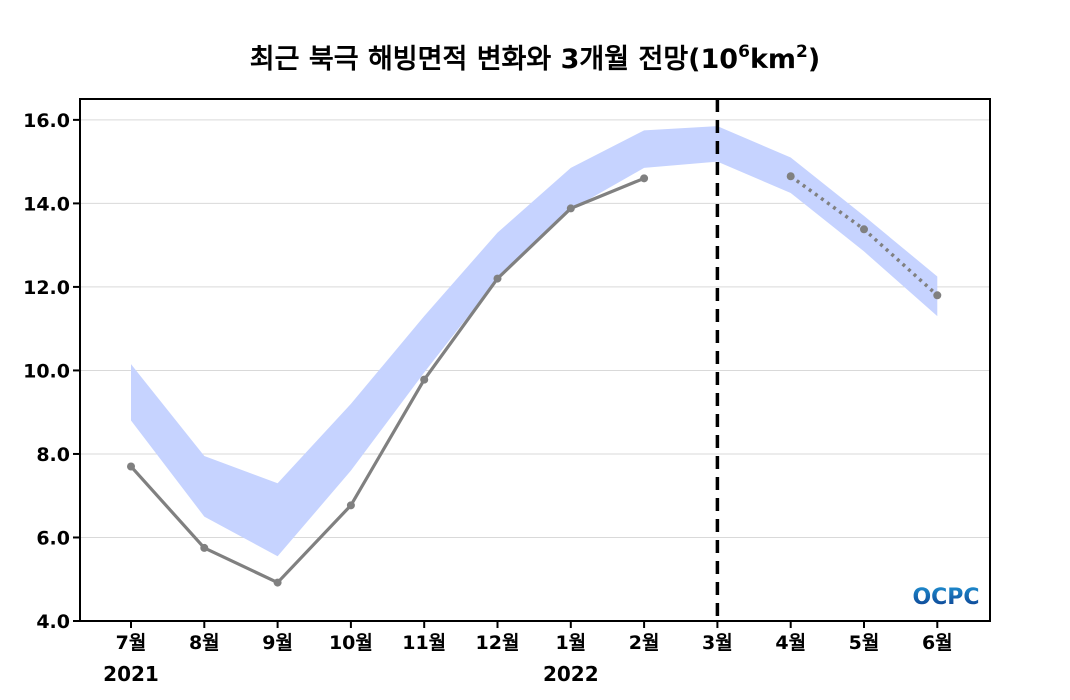 Image resolution: width=1070 pixels, height=700 pixels. I want to click on year-labels: 2021 2022, so click(350, 674).